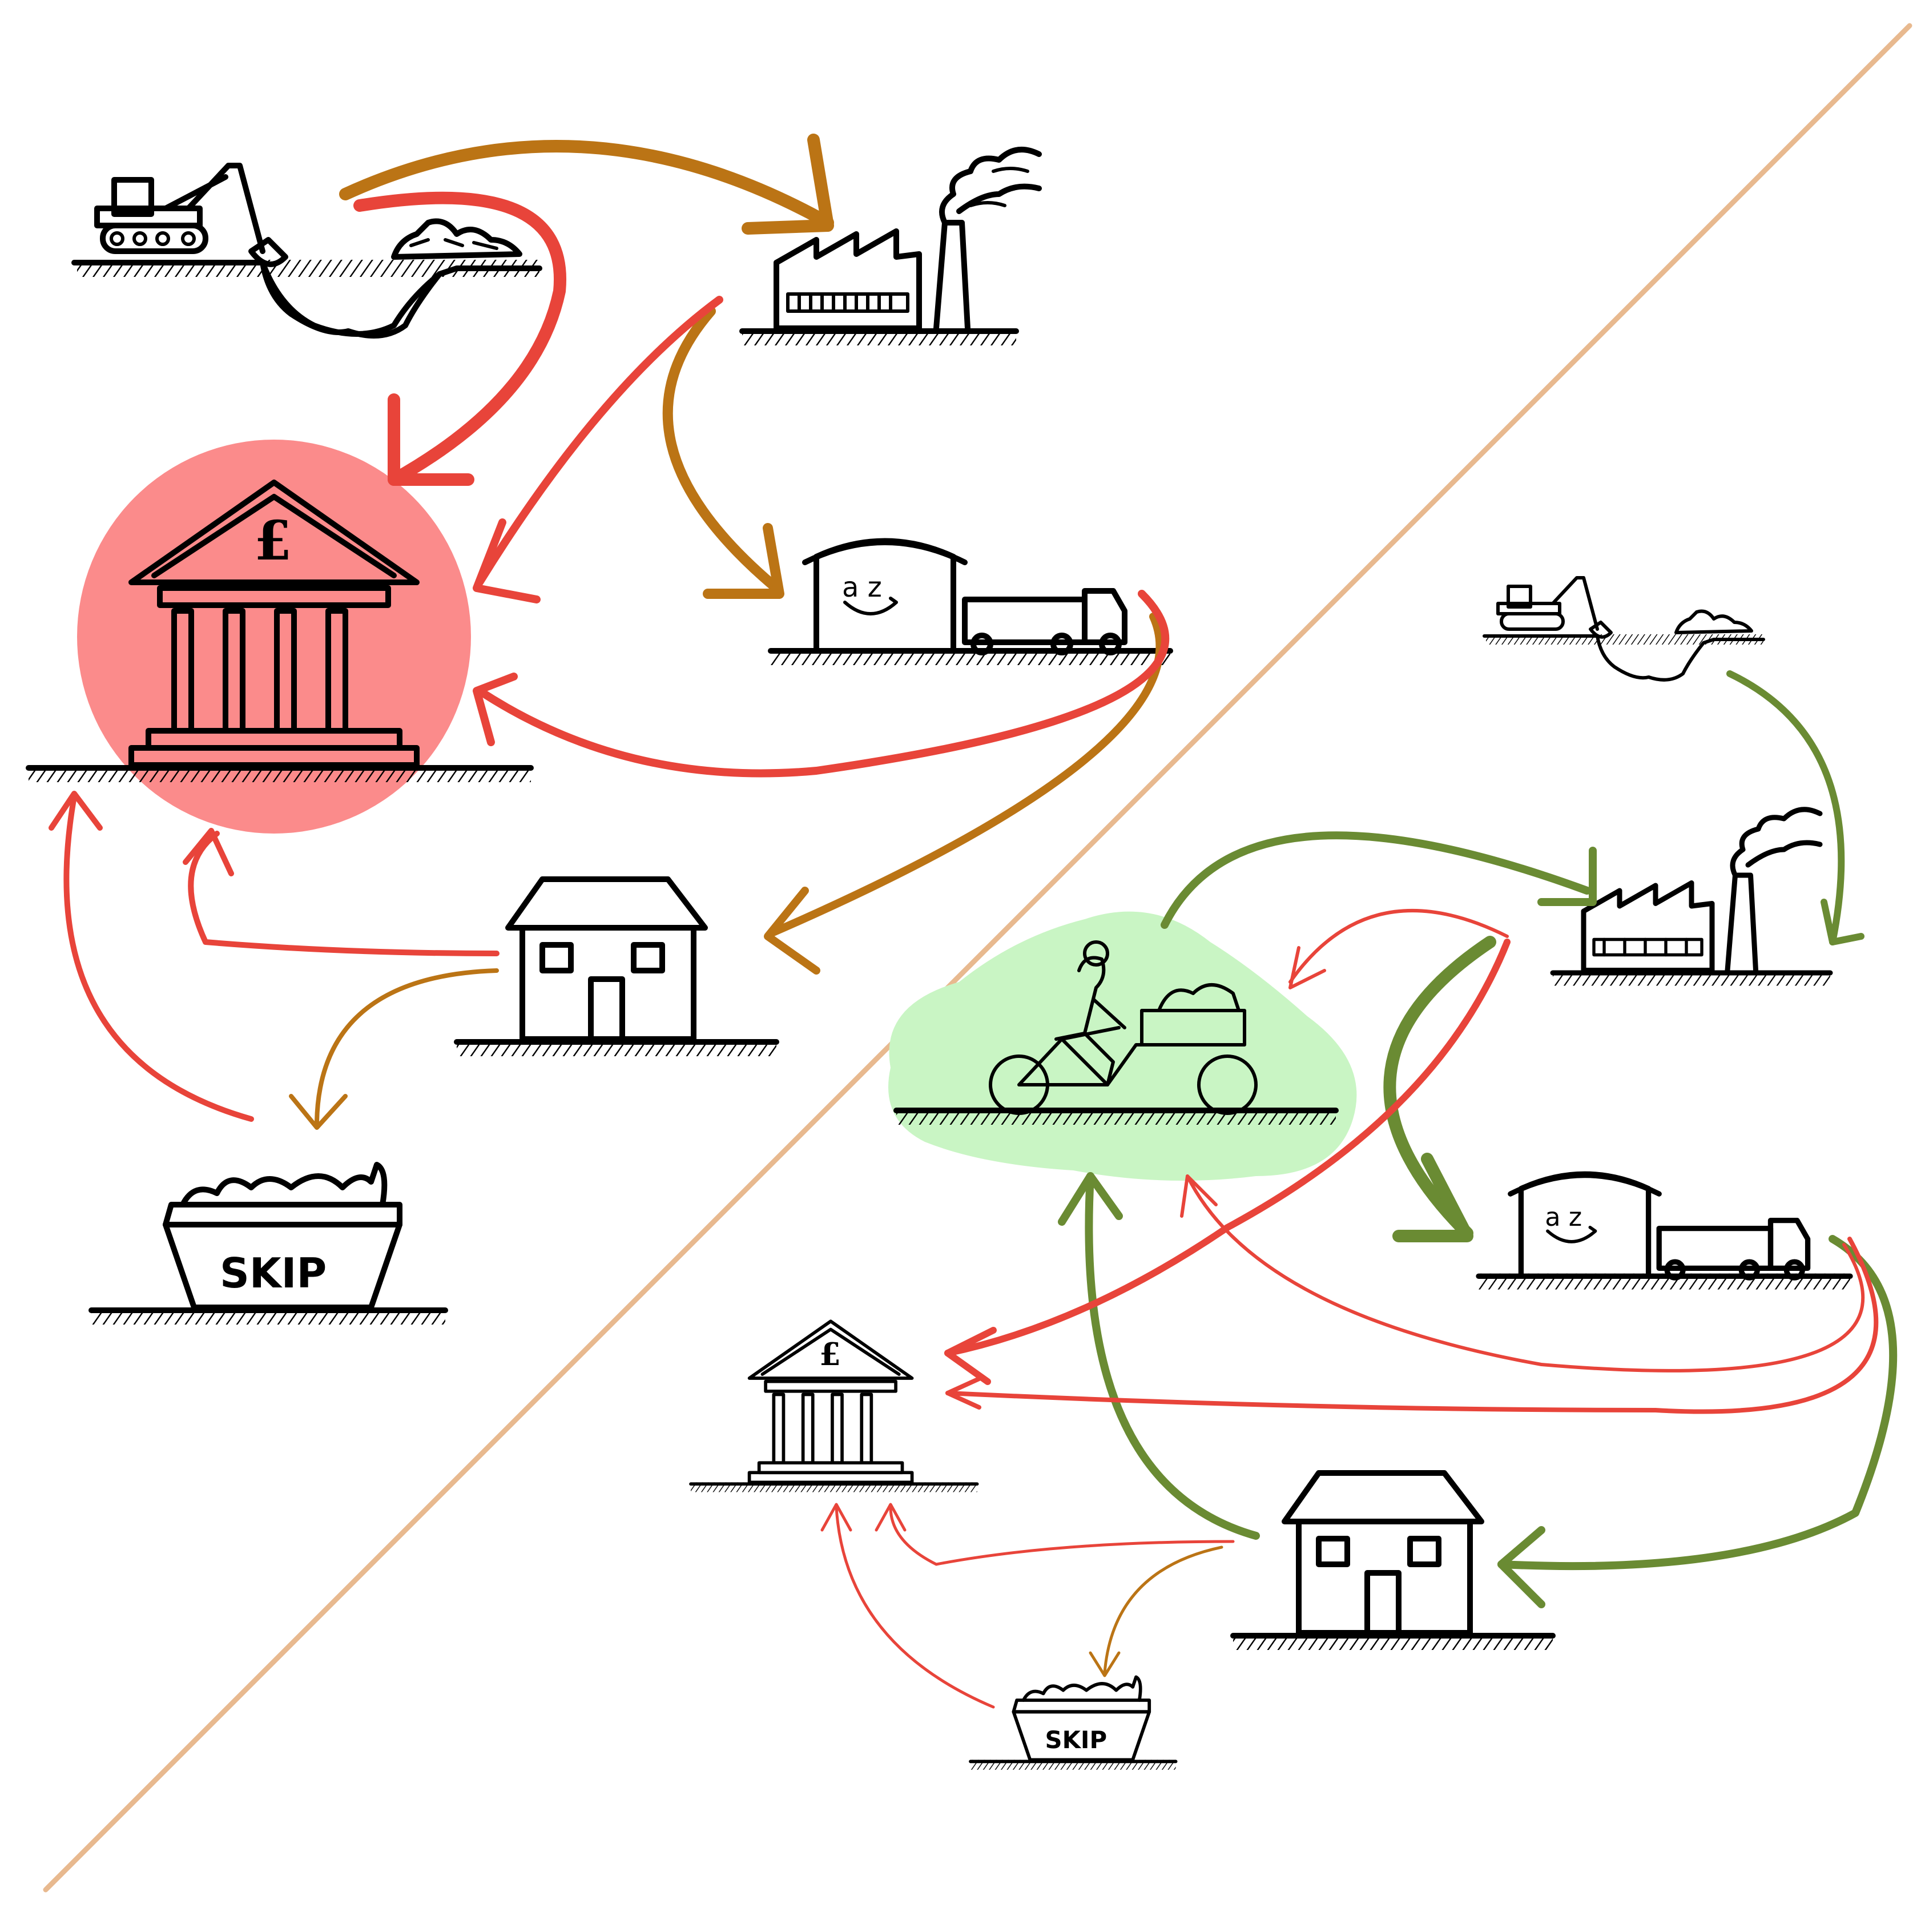 This screenshot has width=1925, height=1932. What do you see at coordinates (273, 1273) in the screenshot?
I see `skip-label-left: SKIP` at bounding box center [273, 1273].